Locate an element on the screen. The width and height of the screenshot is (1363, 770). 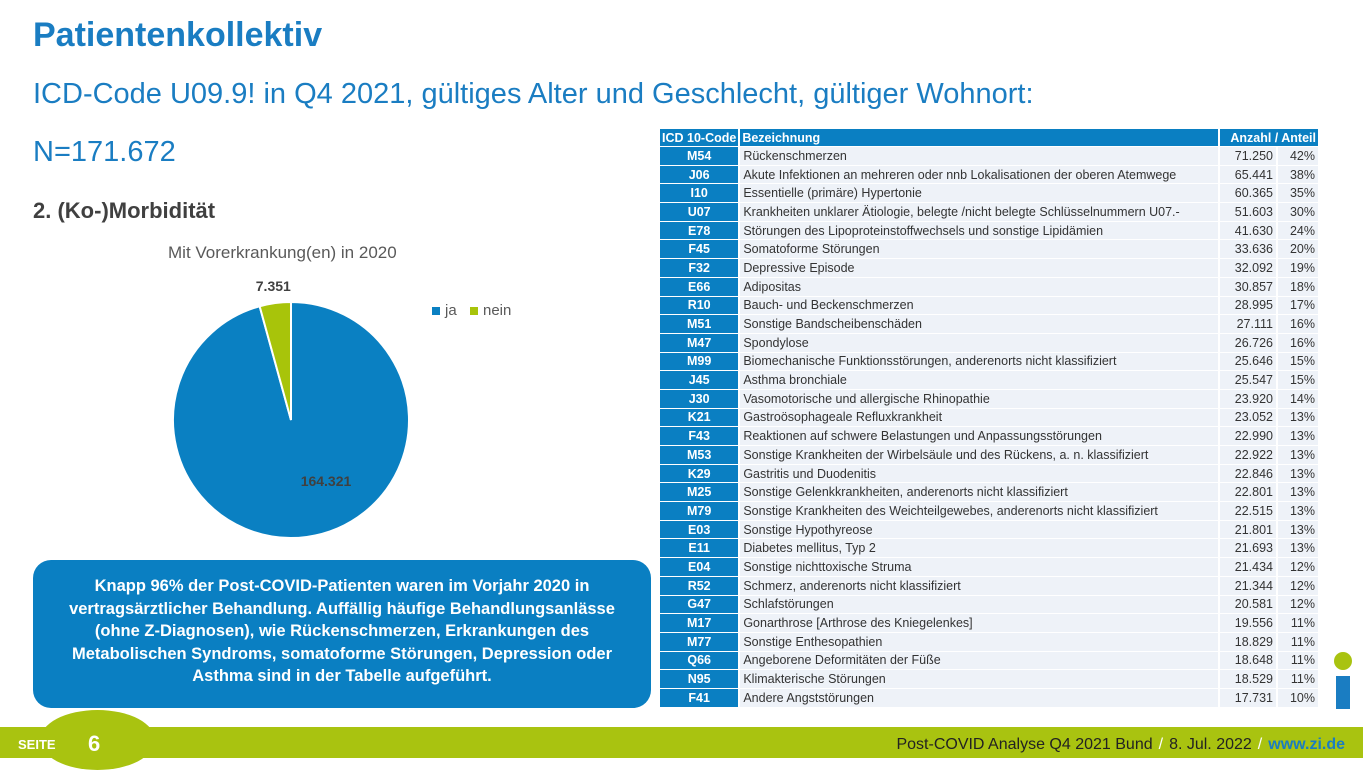
share: 10% is located at coordinates (1298, 697).